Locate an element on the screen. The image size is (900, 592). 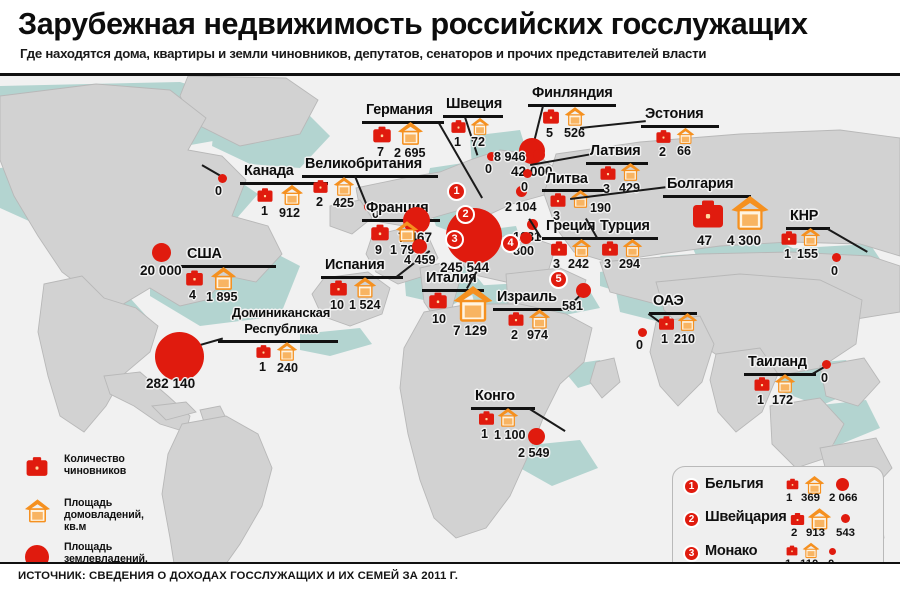
land-dot-china is located at coordinates (836, 257).